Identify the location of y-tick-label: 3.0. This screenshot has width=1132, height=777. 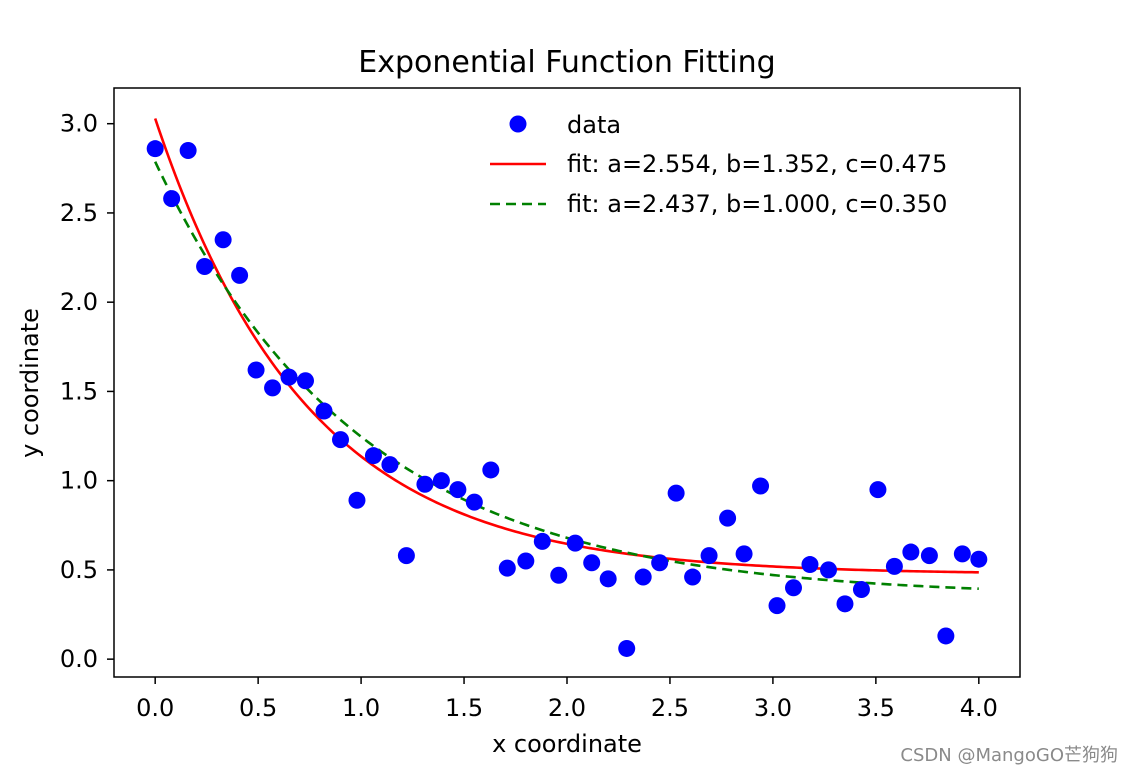
(79, 124).